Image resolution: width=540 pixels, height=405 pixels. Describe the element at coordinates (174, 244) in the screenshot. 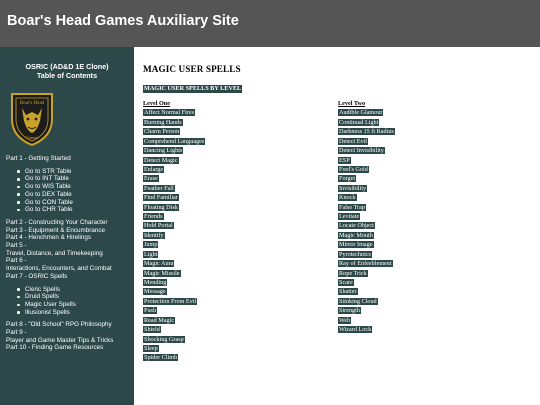

I see `spell-list-item: Jump` at that location.